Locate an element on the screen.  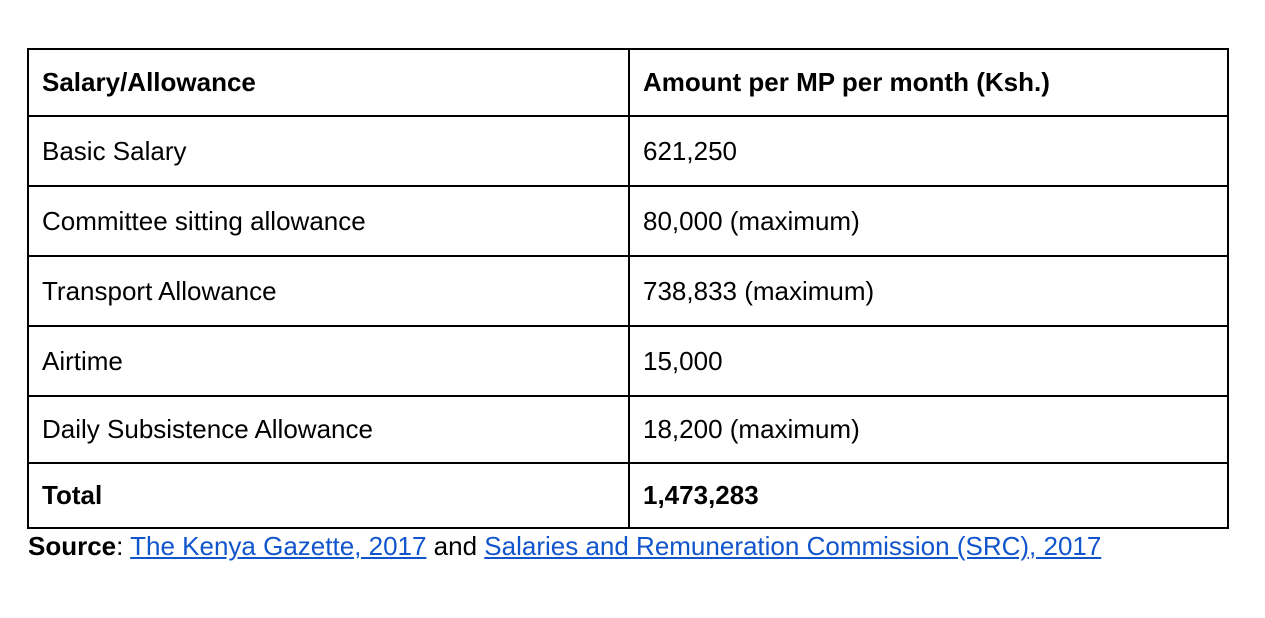
source-colon: : is located at coordinates (123, 546).